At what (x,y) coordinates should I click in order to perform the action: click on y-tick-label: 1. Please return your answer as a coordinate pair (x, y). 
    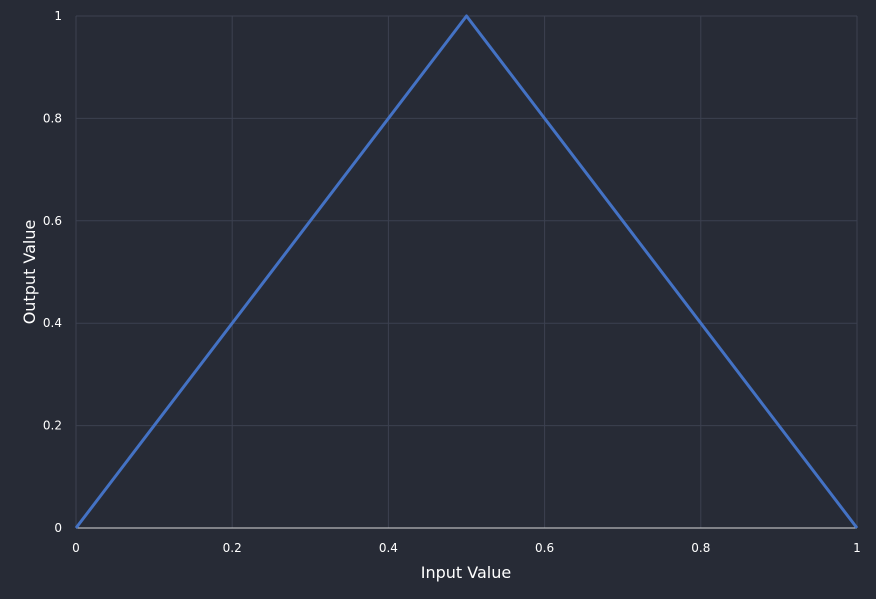
    Looking at the image, I should click on (58, 16).